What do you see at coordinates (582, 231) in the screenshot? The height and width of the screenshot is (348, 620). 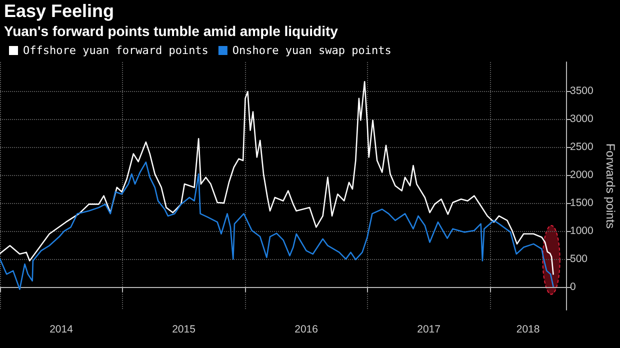 I see `y-tick-label: 1000` at bounding box center [582, 231].